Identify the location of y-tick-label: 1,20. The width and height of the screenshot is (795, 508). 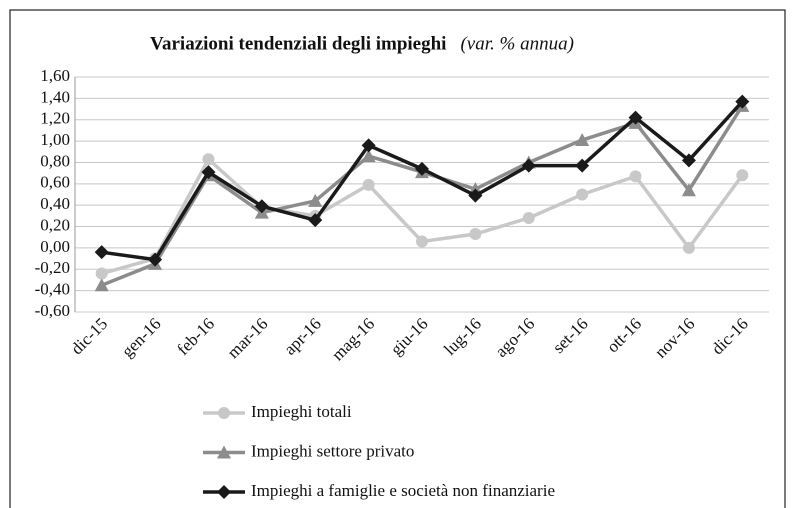
(55, 118).